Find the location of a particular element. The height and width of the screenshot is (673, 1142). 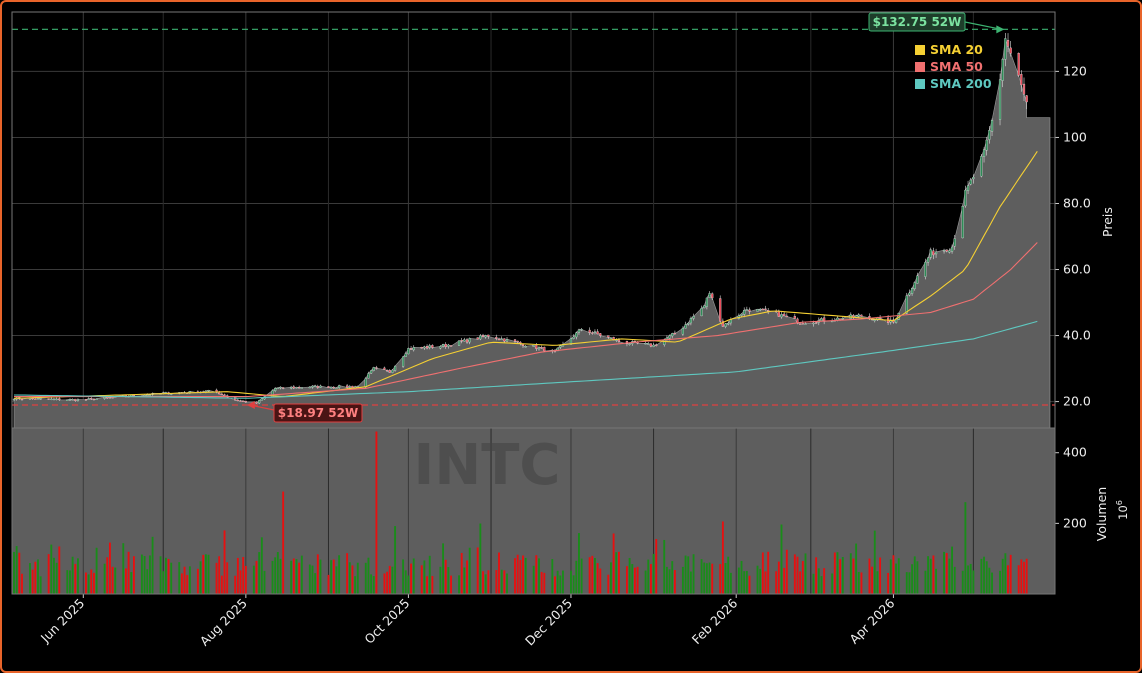

volume-scale-label: 106 is located at coordinates (1122, 510).